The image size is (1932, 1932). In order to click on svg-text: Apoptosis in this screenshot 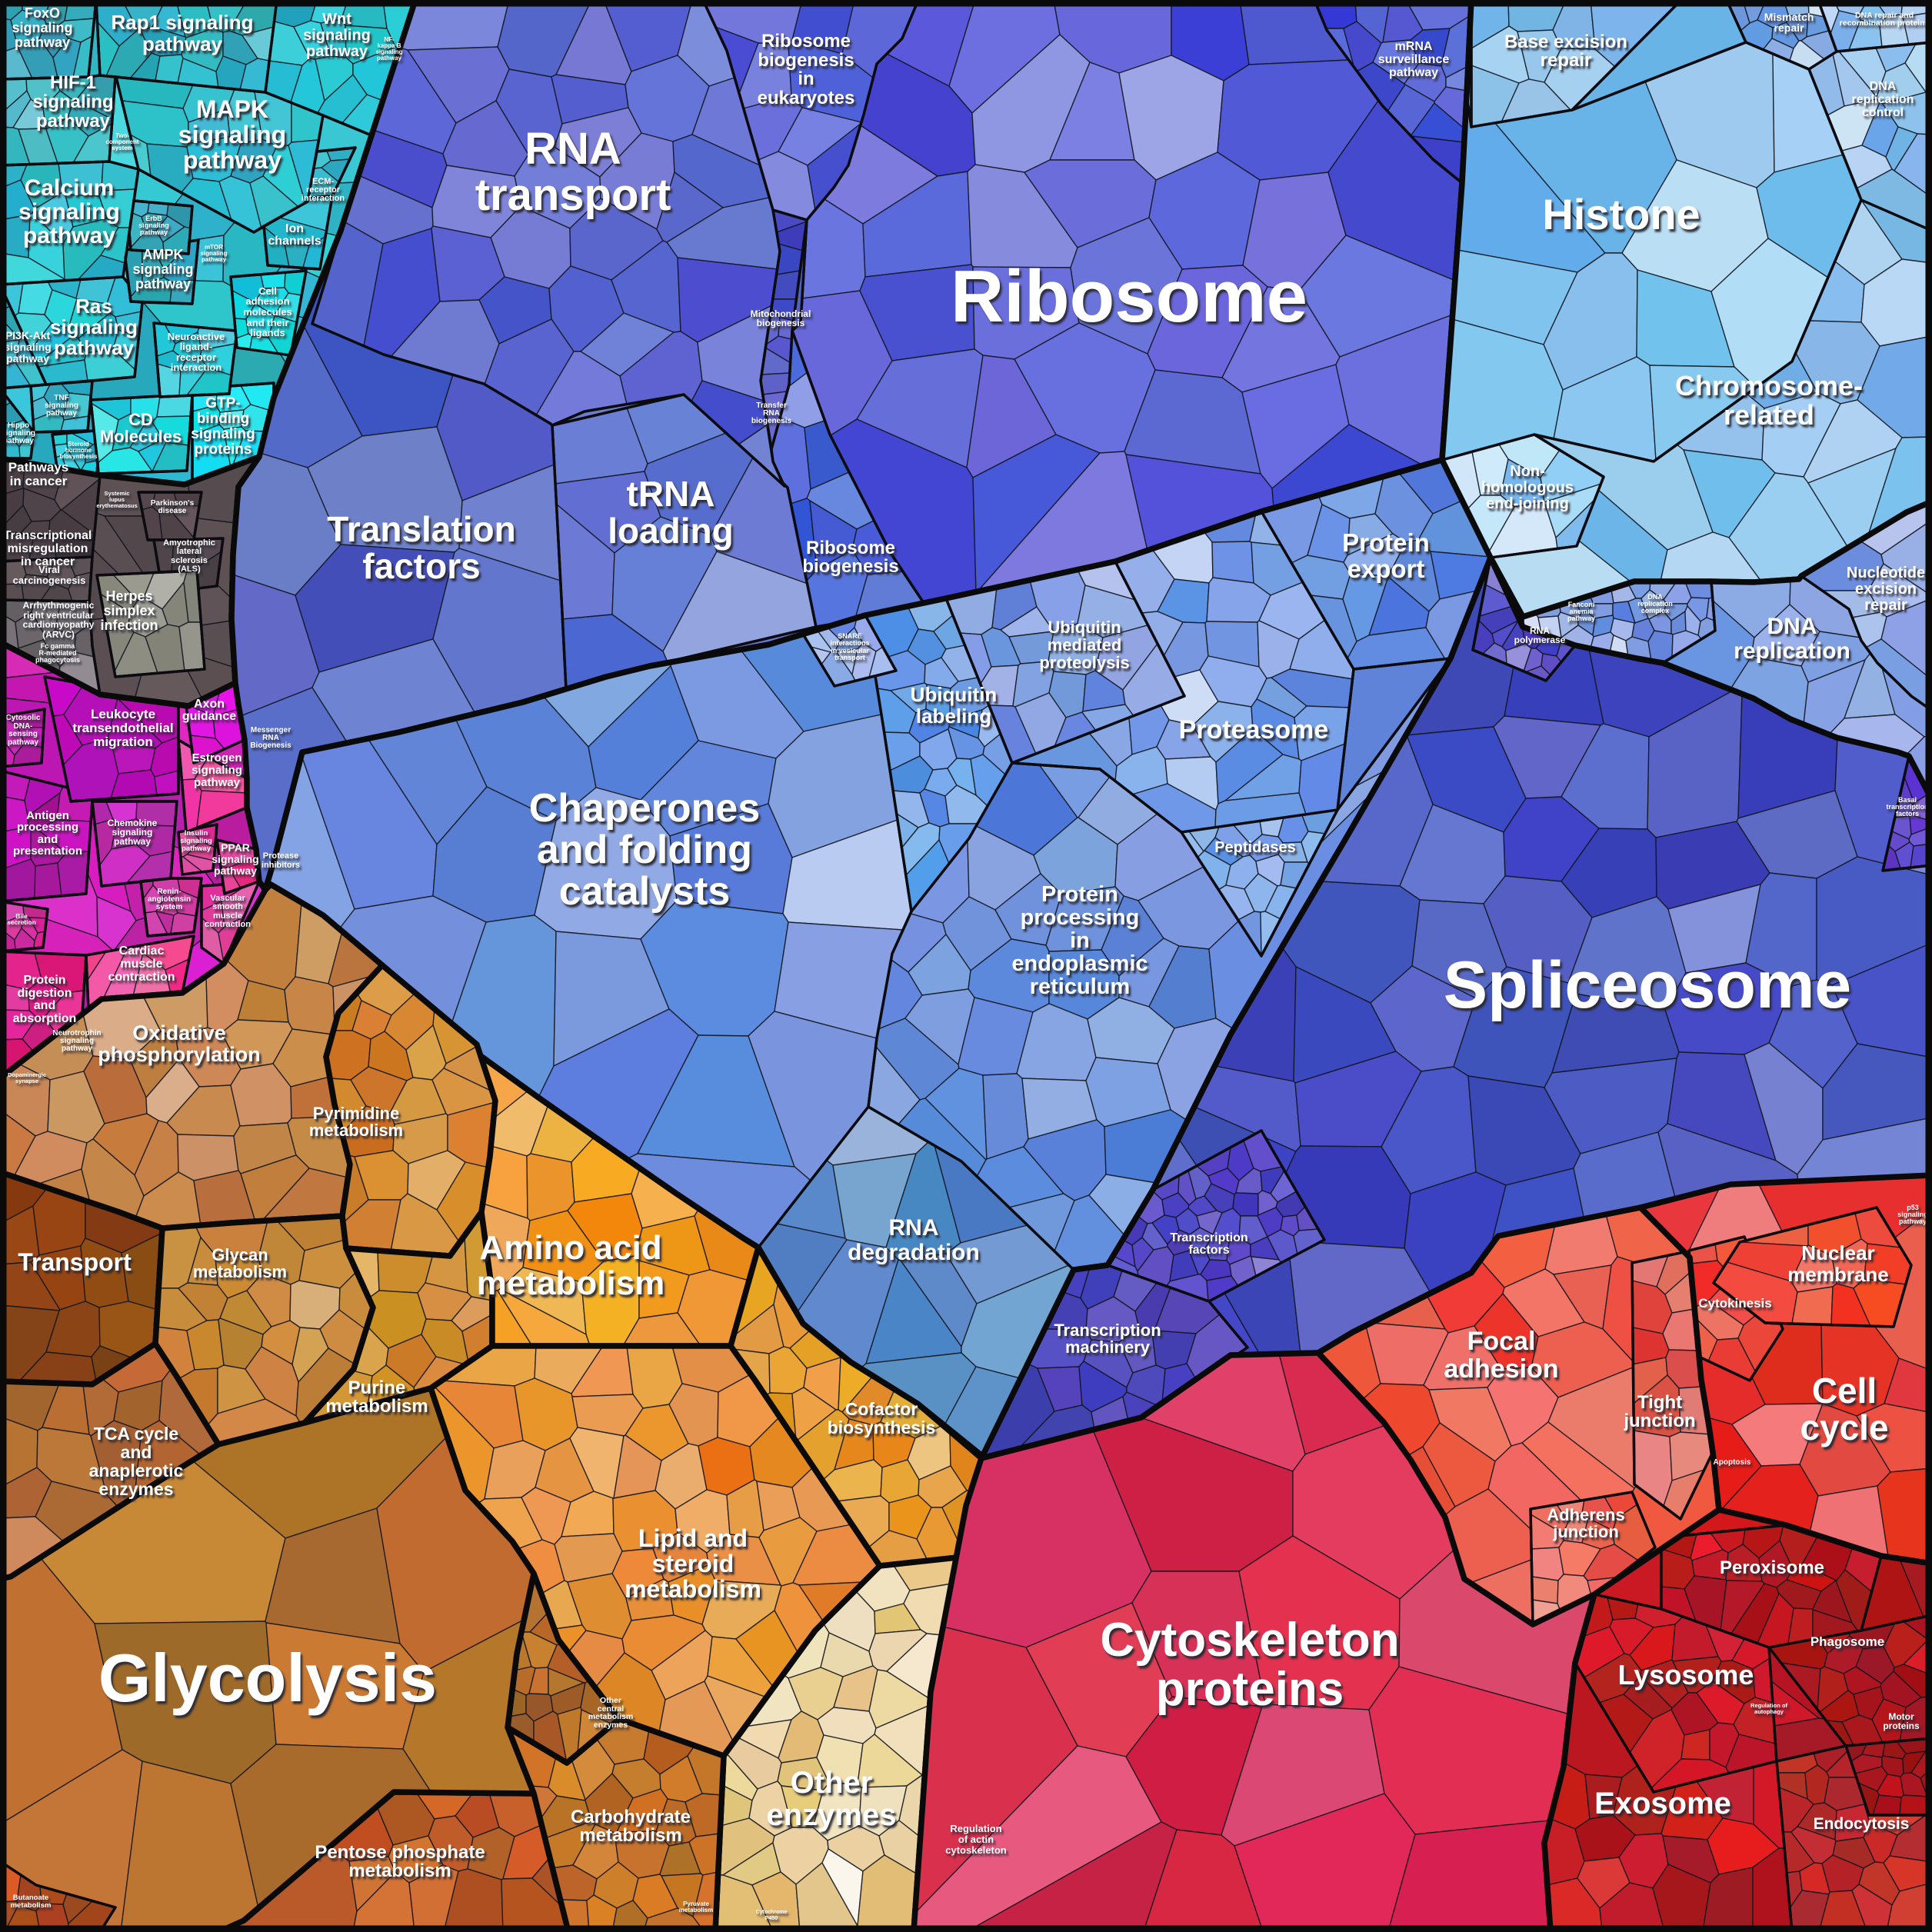, I will do `click(1732, 1462)`.